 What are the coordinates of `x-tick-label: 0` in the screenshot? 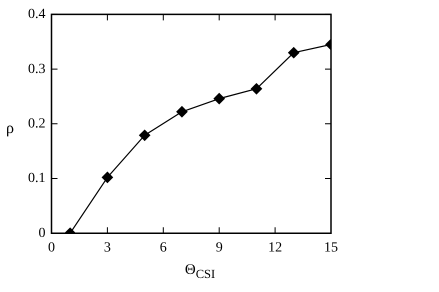 It's located at (51, 248).